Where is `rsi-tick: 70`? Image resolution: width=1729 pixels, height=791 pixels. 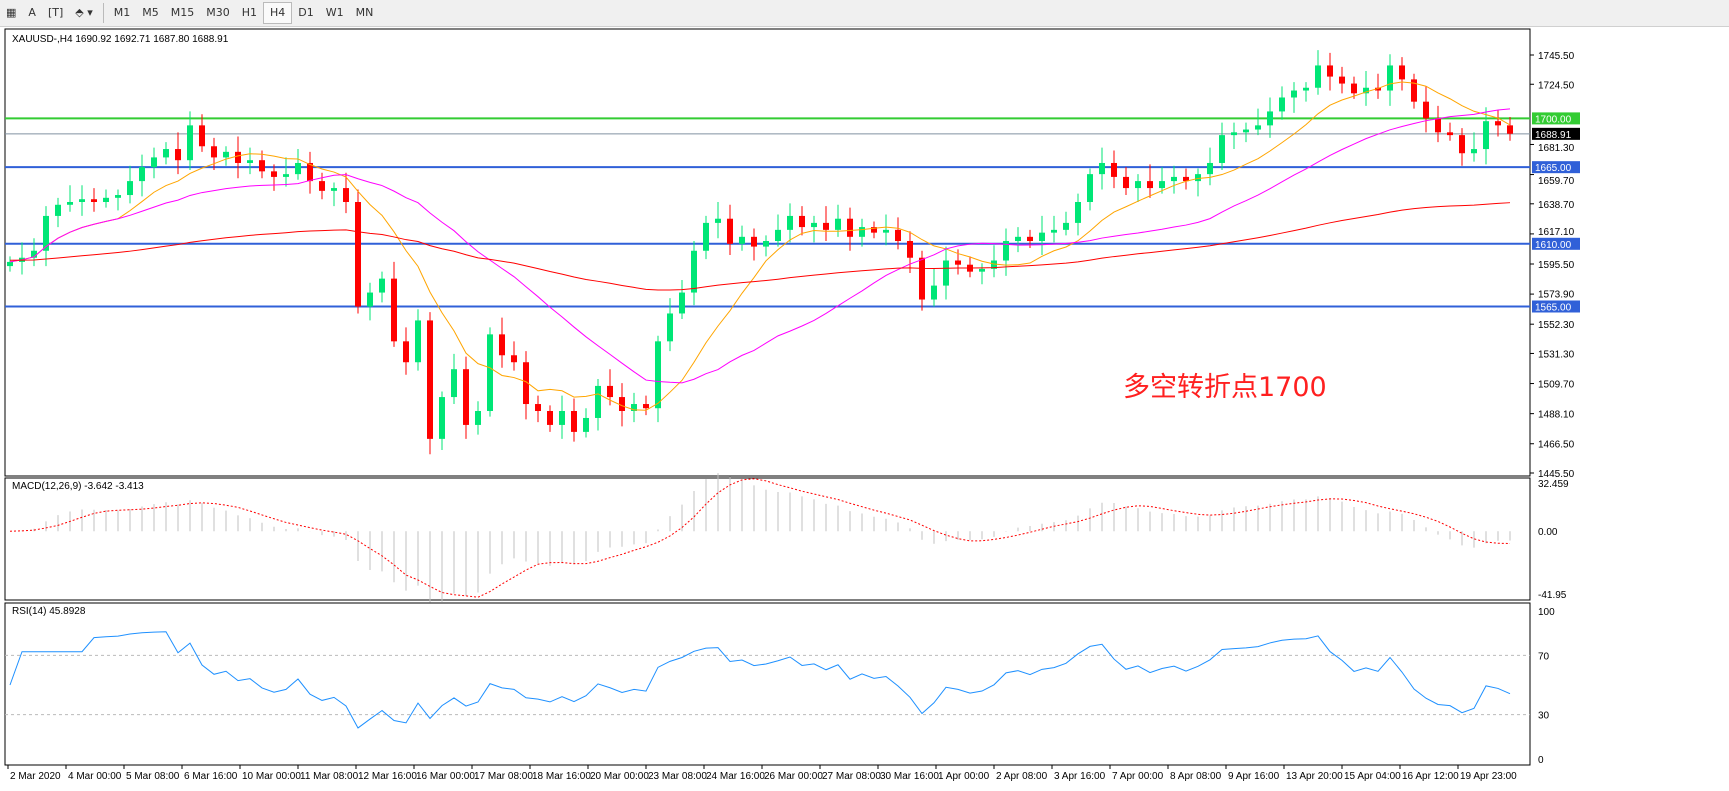 rsi-tick: 70 is located at coordinates (1544, 656).